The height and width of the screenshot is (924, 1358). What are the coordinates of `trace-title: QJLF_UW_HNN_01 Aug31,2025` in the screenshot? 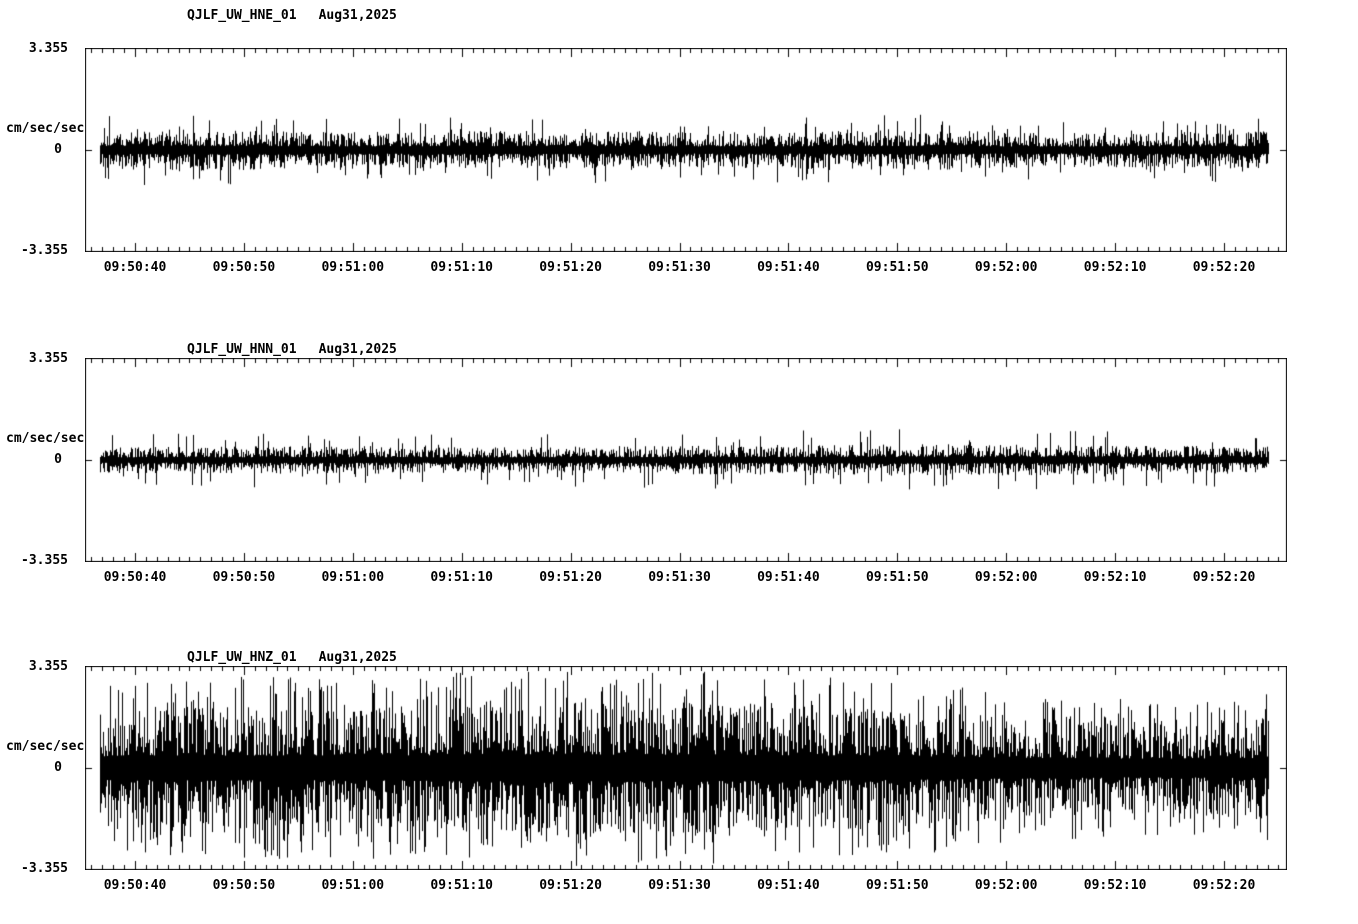 It's located at (292, 349).